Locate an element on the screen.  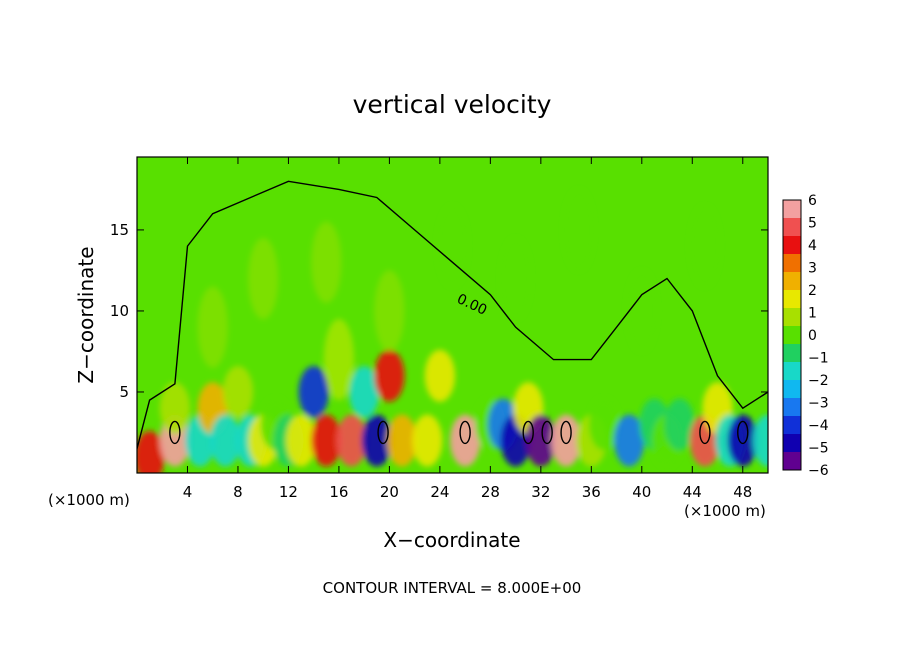
colorbar-label-6: 0 is located at coordinates (812, 336).